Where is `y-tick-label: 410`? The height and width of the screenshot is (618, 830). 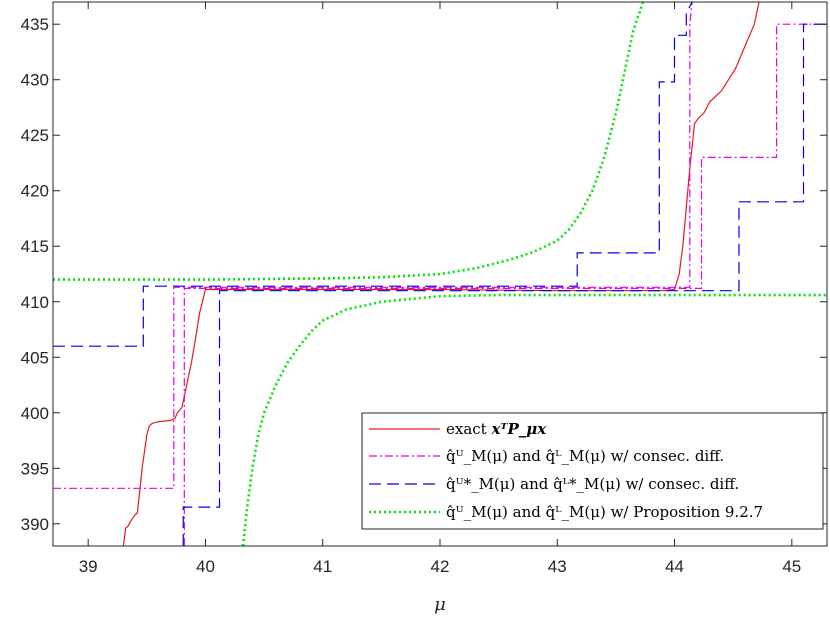
y-tick-label: 410 is located at coordinates (35, 302).